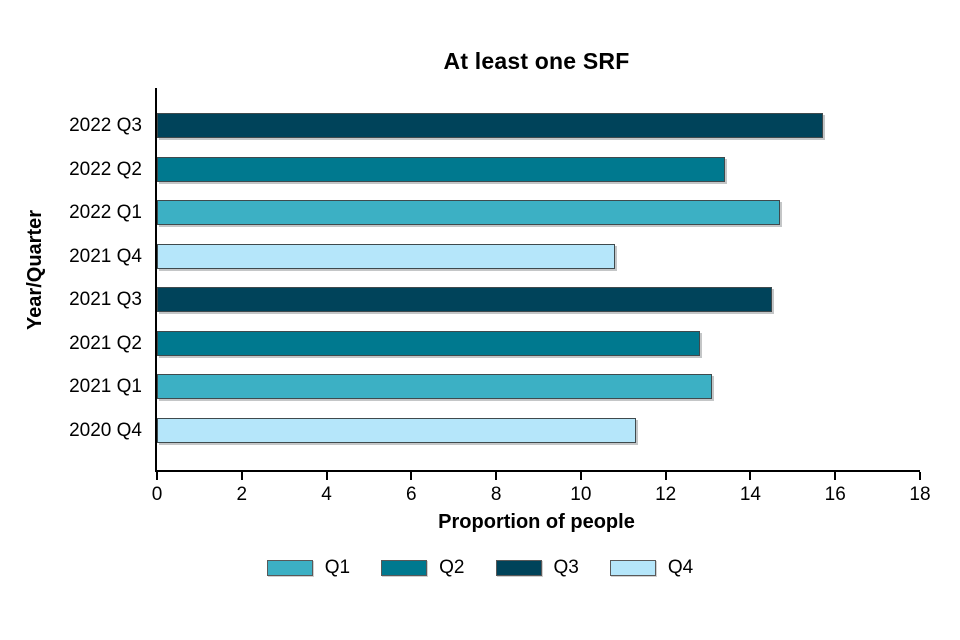 Image resolution: width=960 pixels, height=640 pixels. Describe the element at coordinates (496, 494) in the screenshot. I see `x-tick-label: 8` at that location.